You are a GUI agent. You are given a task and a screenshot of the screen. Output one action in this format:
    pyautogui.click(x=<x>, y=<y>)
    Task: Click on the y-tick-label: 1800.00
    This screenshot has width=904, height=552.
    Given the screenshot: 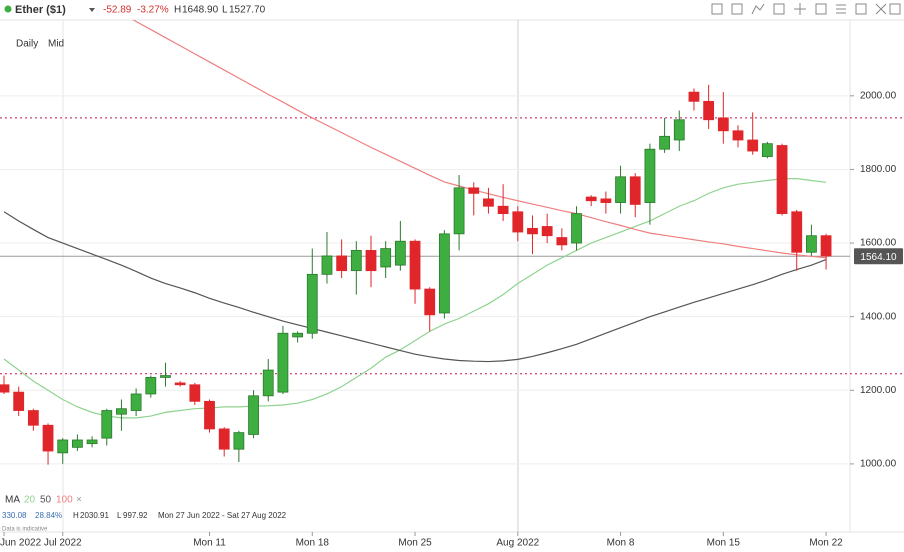 What is the action you would take?
    pyautogui.click(x=878, y=169)
    